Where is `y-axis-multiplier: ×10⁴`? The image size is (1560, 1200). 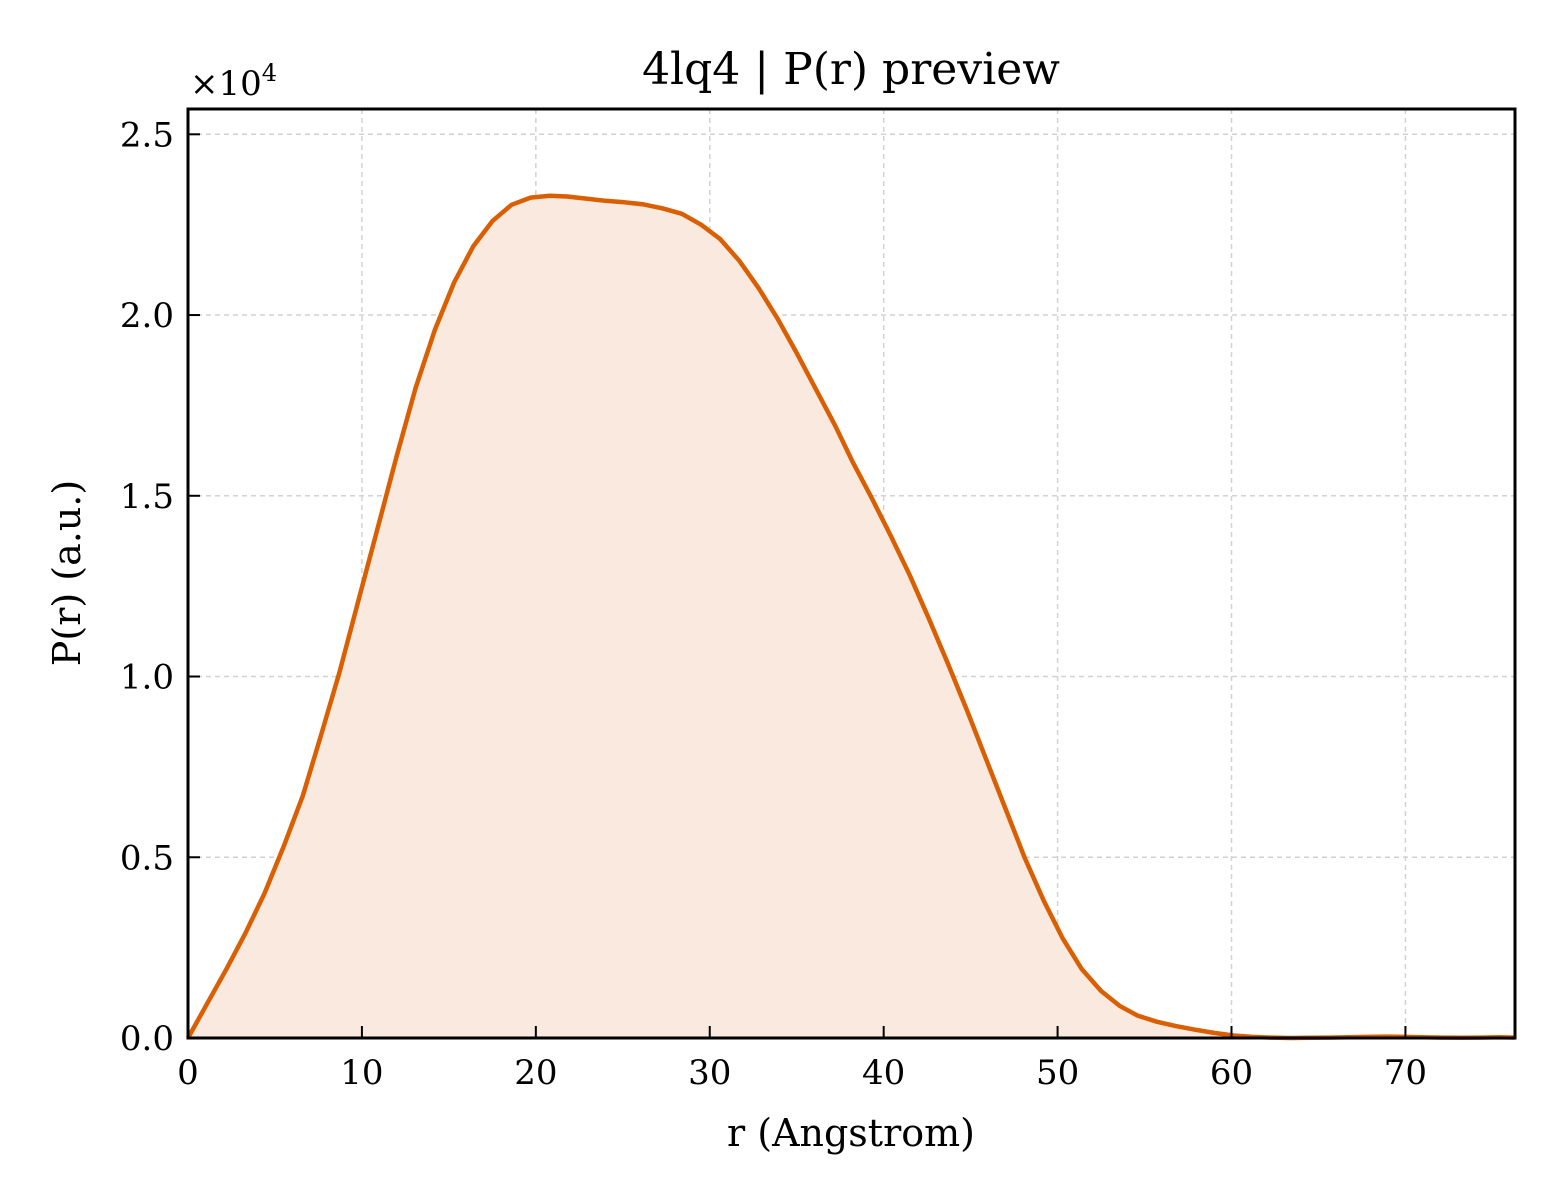
y-axis-multiplier: ×10⁴ is located at coordinates (233, 81).